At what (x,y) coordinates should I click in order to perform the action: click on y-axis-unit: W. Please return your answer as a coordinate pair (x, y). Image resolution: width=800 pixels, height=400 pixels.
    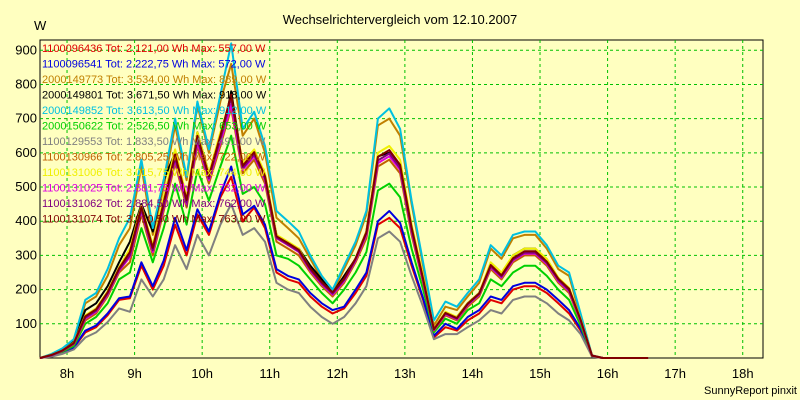
    Looking at the image, I should click on (40, 25).